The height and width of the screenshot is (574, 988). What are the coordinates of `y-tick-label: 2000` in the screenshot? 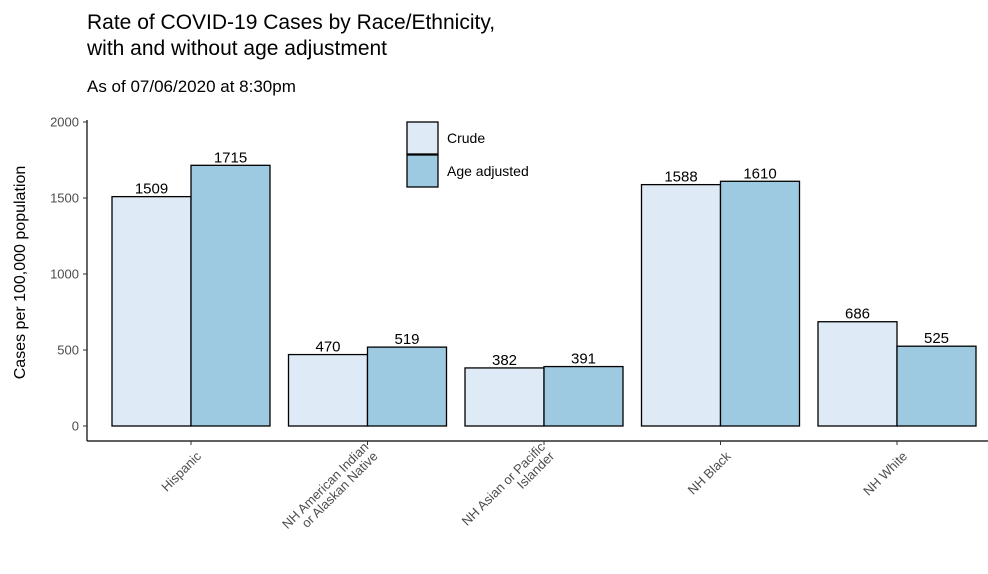 It's located at (64, 122).